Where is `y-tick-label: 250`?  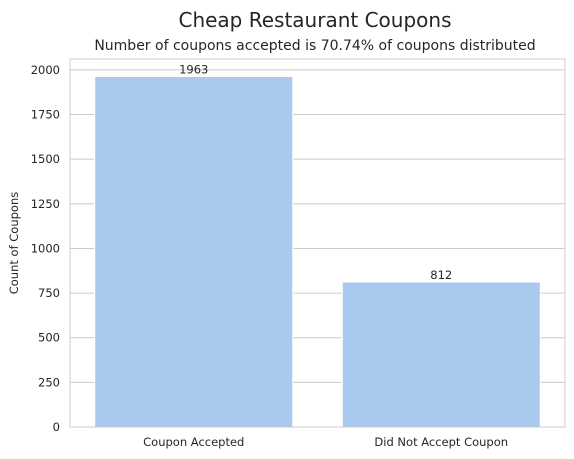 y-tick-label: 250 is located at coordinates (49, 382).